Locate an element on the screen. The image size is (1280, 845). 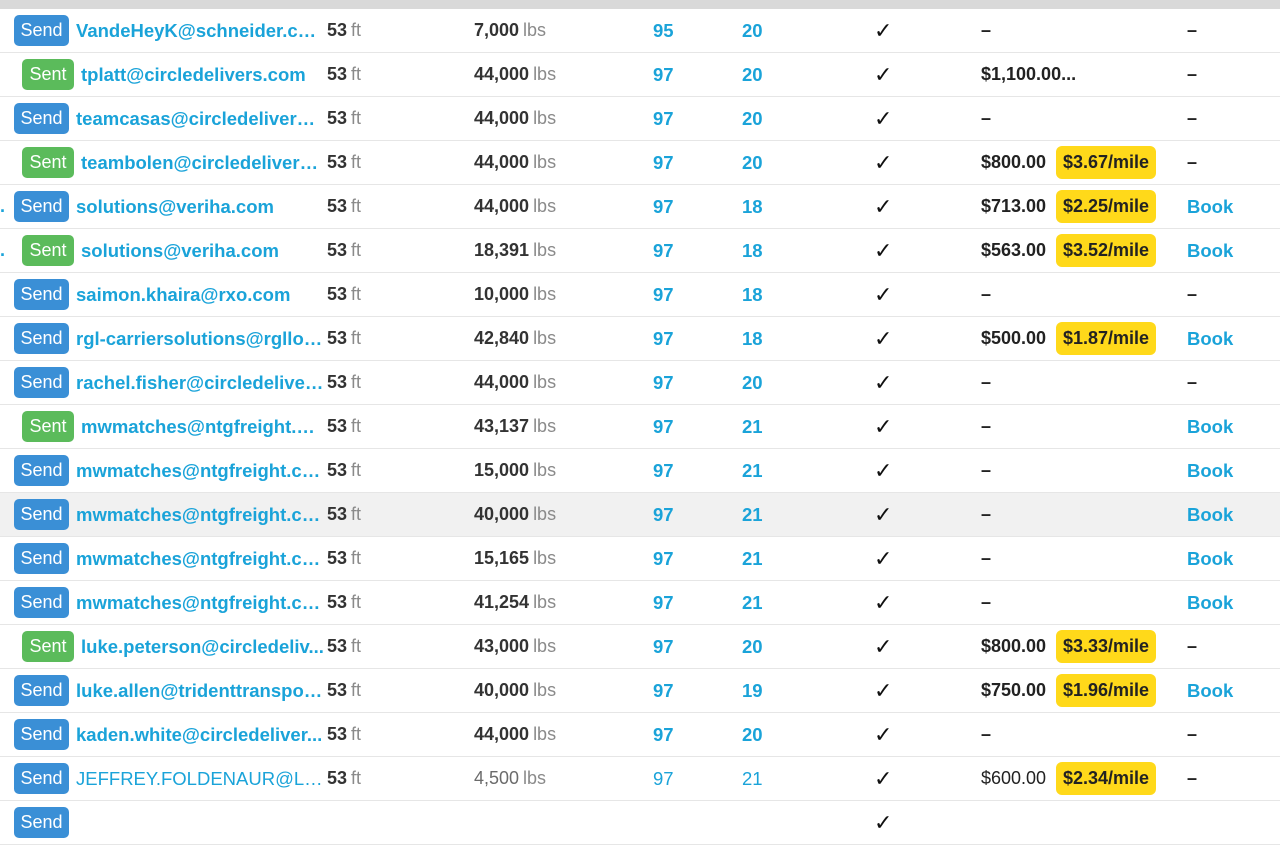
no-action-dash: – is located at coordinates (1192, 30).